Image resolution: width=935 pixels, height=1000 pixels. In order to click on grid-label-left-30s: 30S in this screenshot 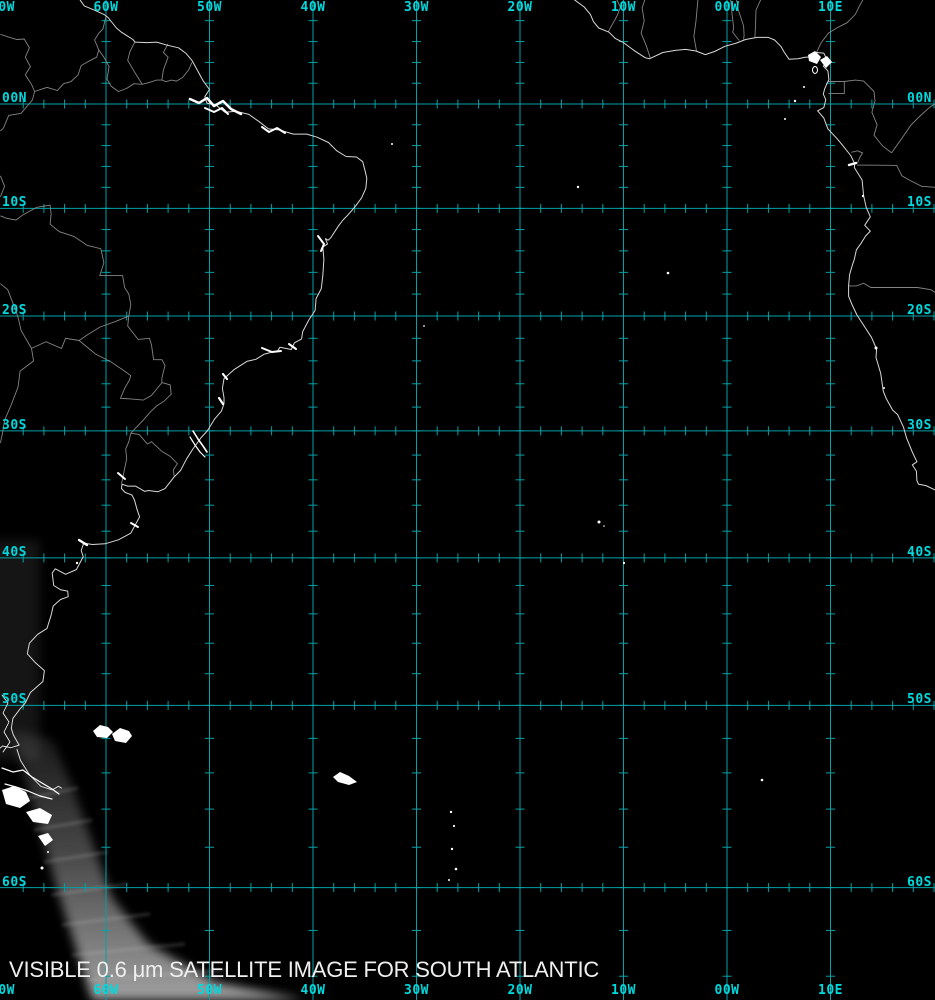, I will do `click(14, 425)`.